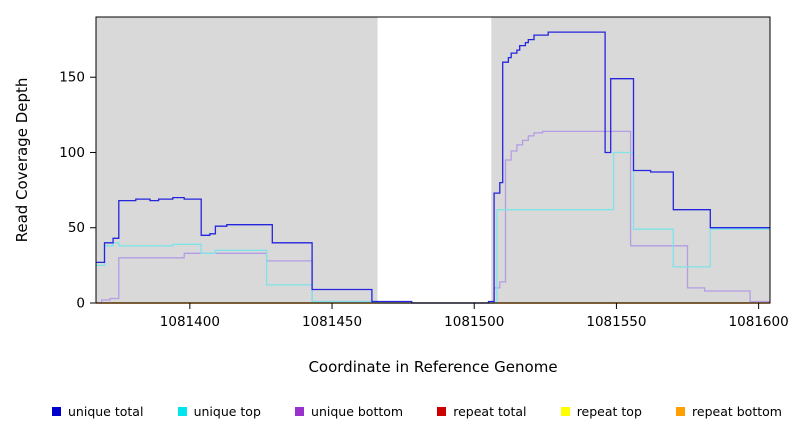 This screenshot has width=792, height=432. I want to click on x-tick-label: 1081450, so click(332, 322).